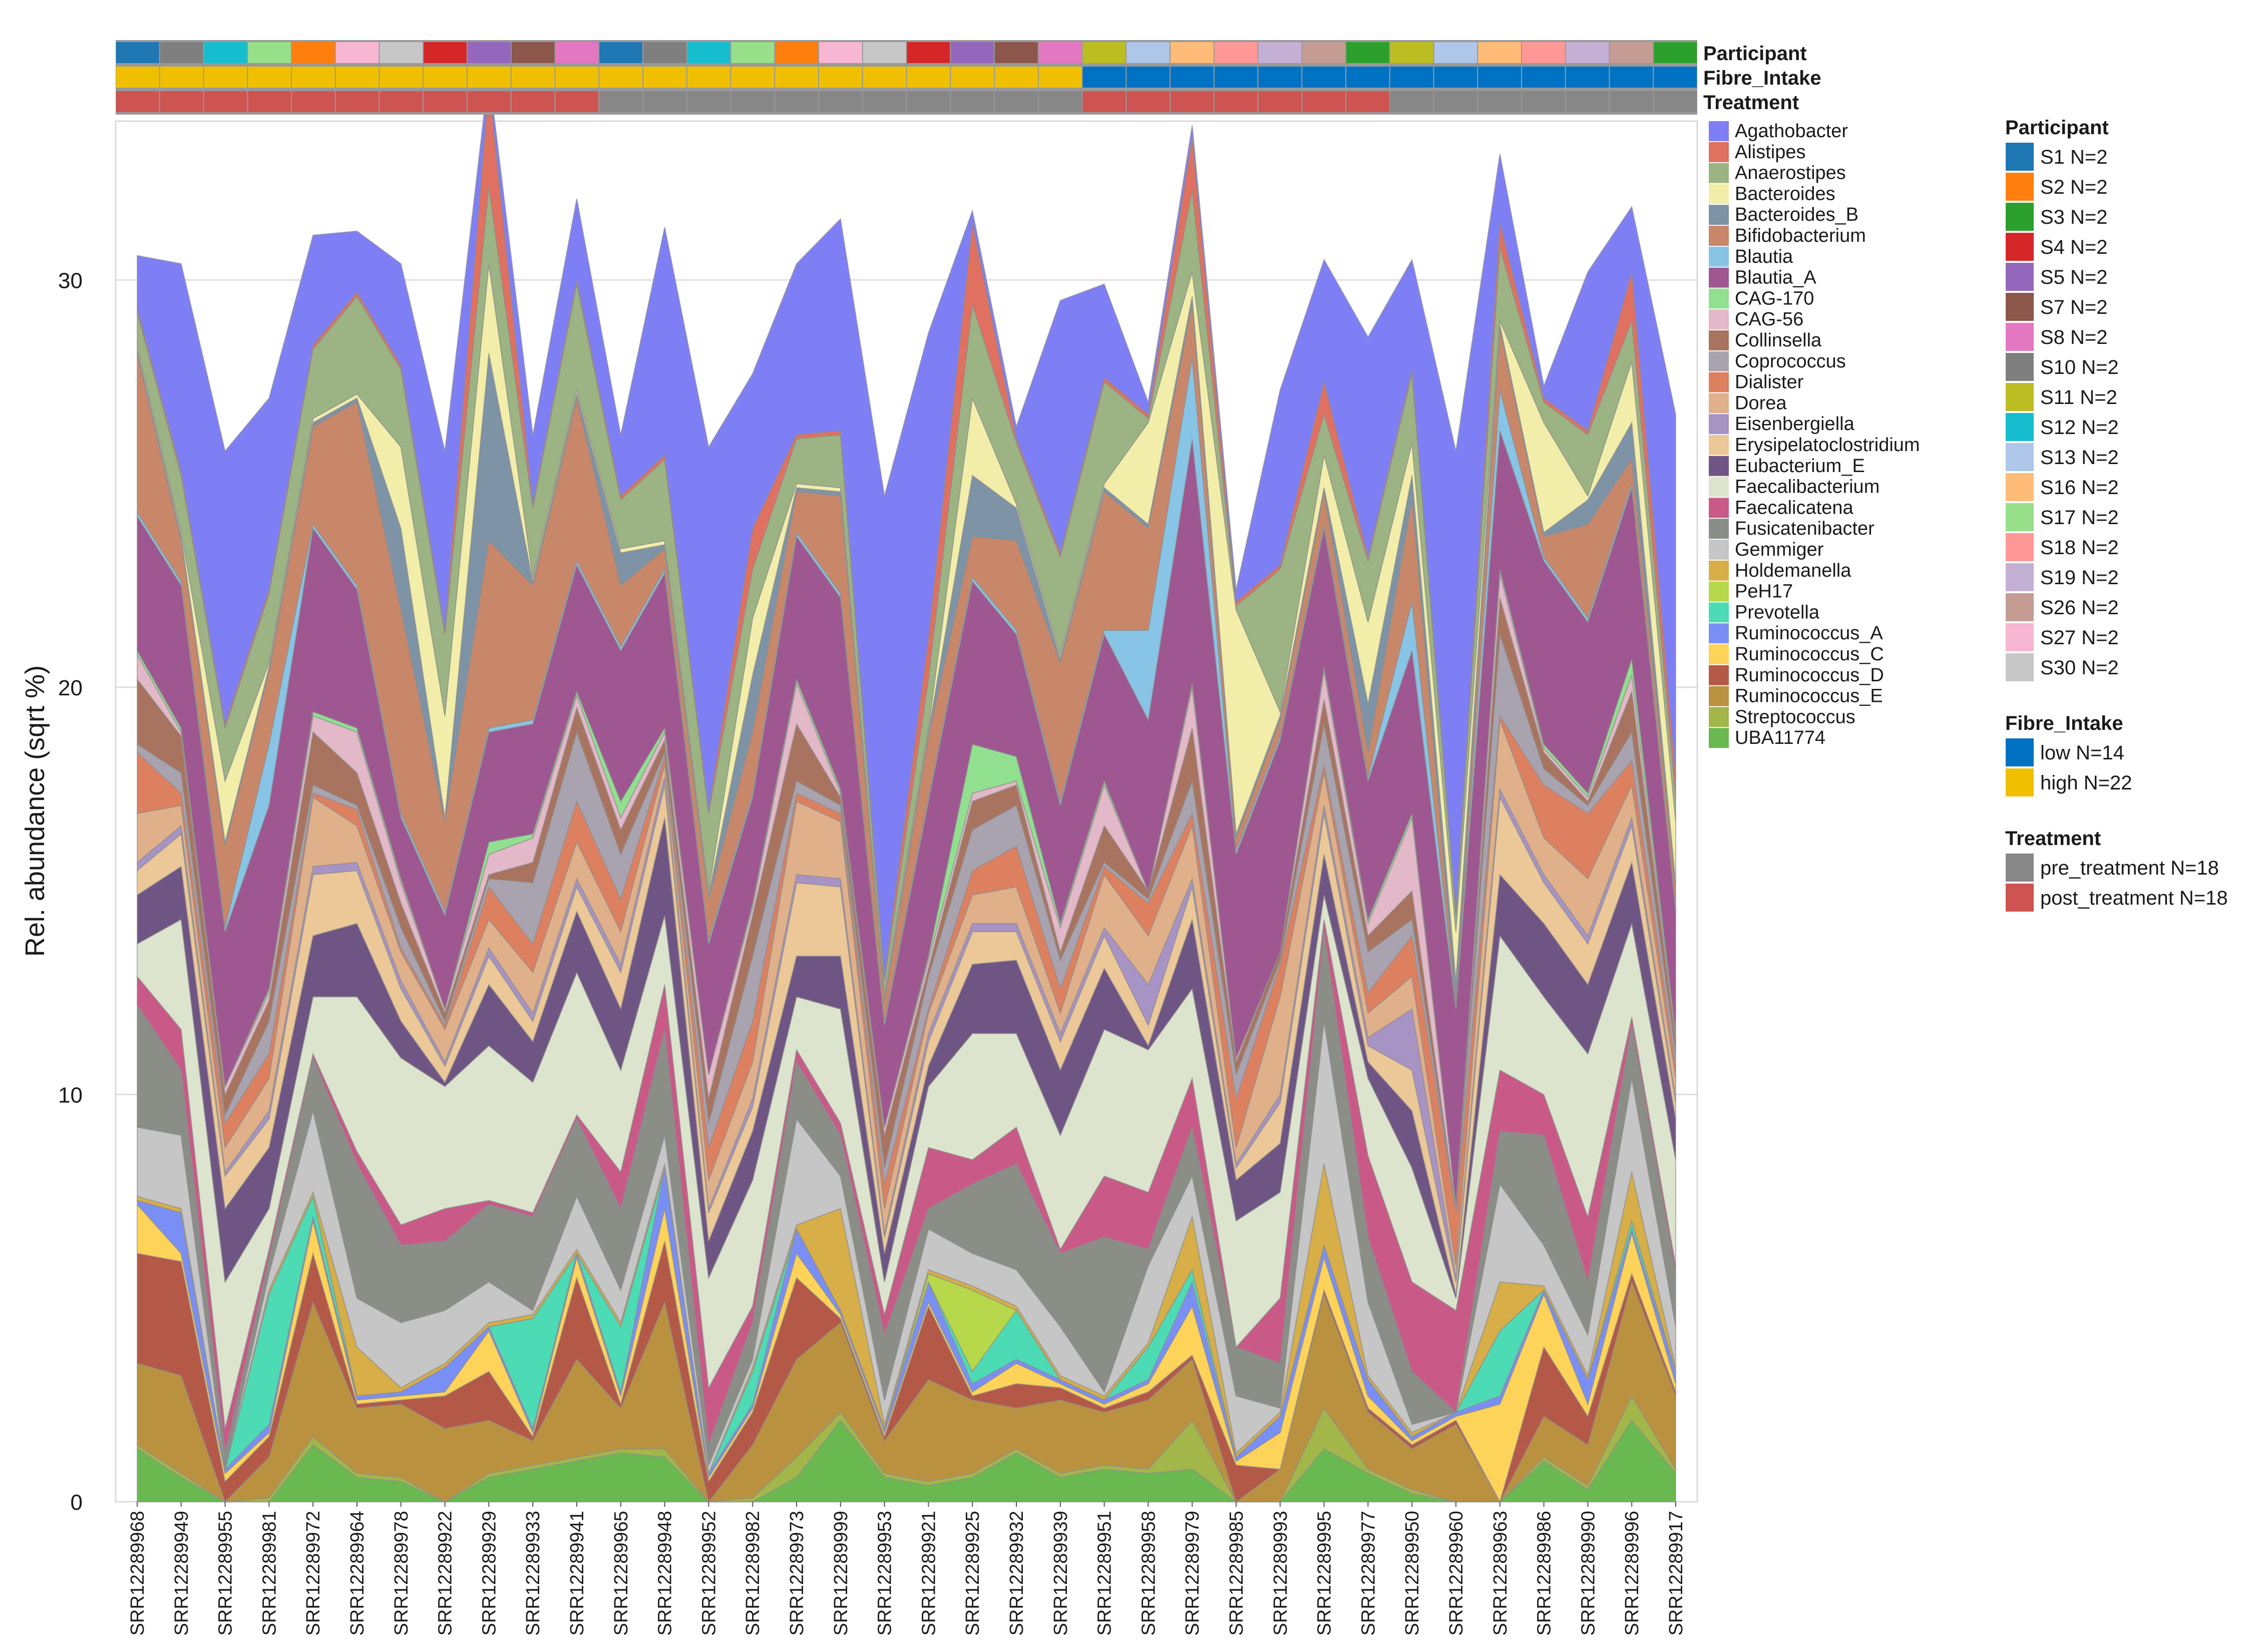  What do you see at coordinates (907, 77) in the screenshot?
I see `fibre-intake-track-frame` at bounding box center [907, 77].